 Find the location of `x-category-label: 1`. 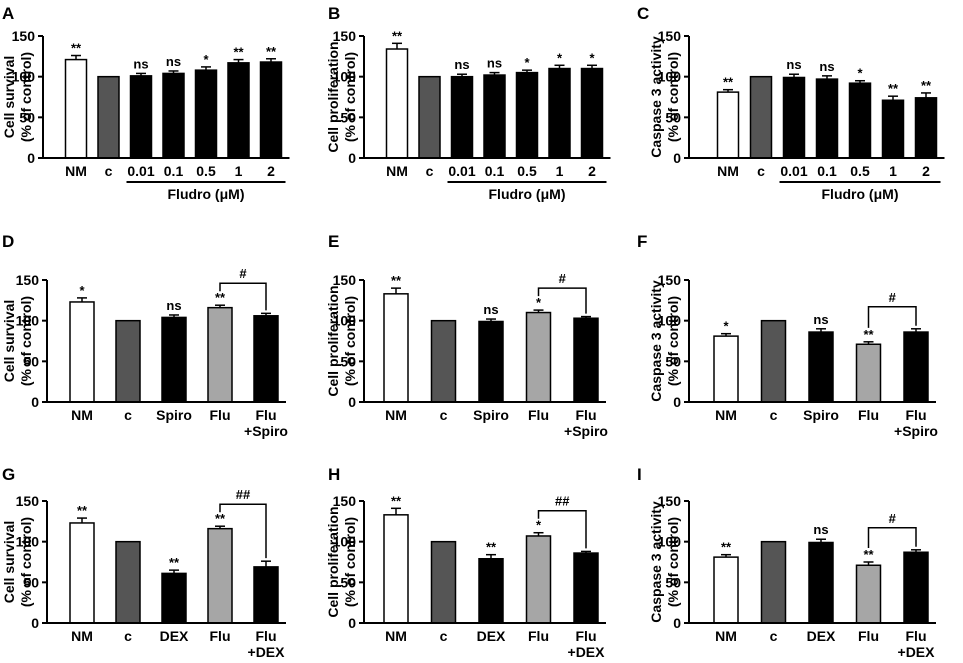

x-category-label: 1 is located at coordinates (893, 171).